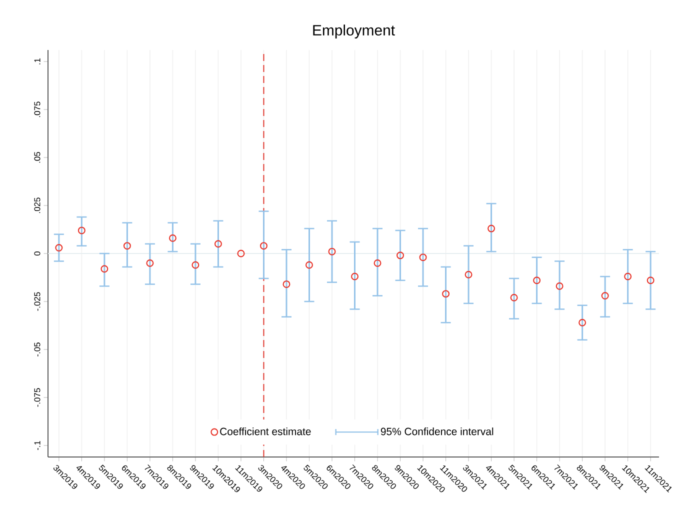  I want to click on y-tick-label: .1, so click(37, 61).